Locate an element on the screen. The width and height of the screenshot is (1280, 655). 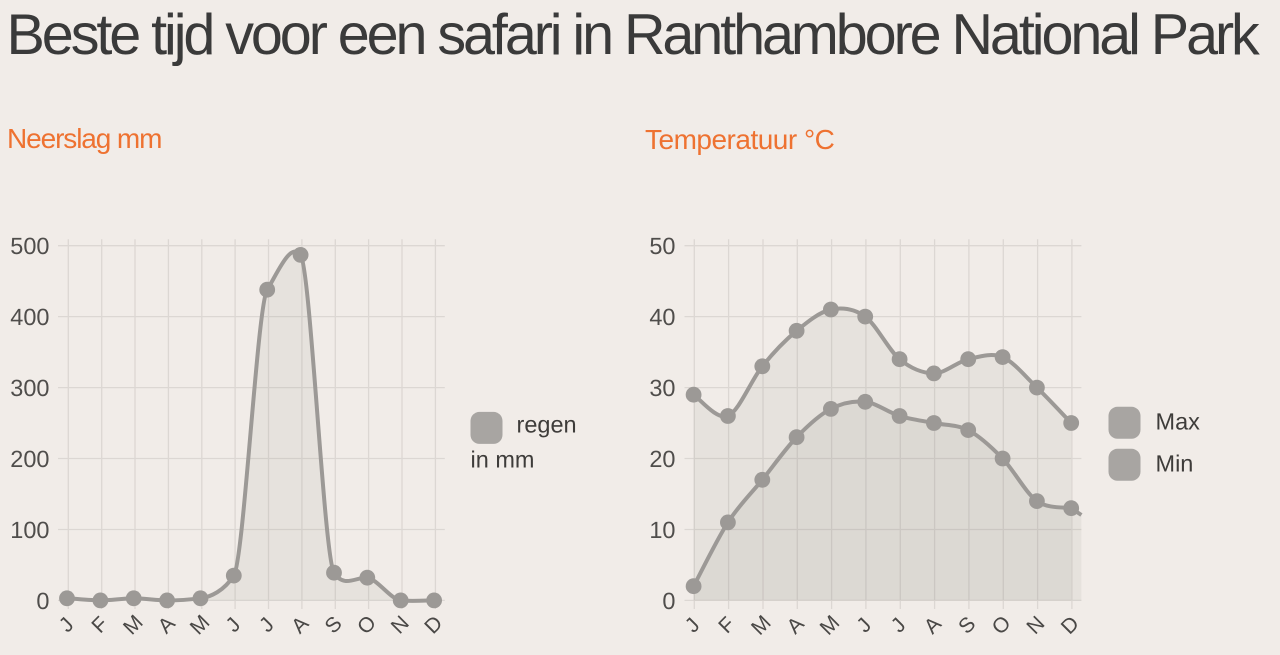
svg-text: 100 is located at coordinates (29, 530).